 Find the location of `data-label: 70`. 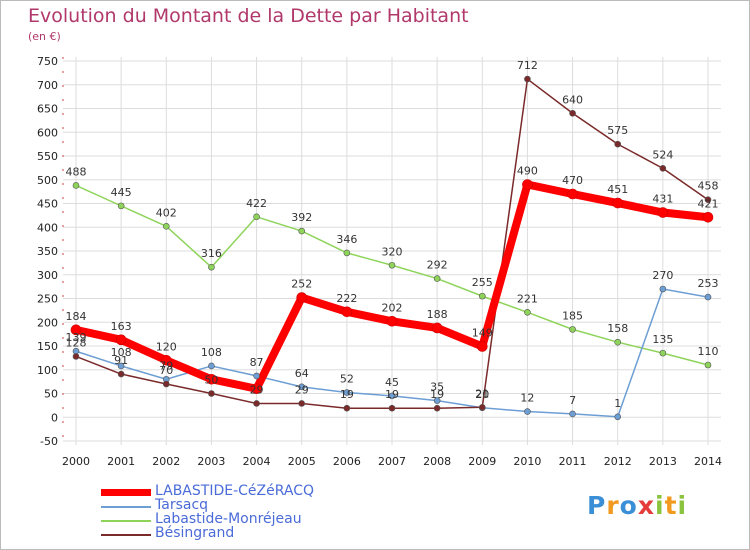

data-label: 70 is located at coordinates (166, 370).